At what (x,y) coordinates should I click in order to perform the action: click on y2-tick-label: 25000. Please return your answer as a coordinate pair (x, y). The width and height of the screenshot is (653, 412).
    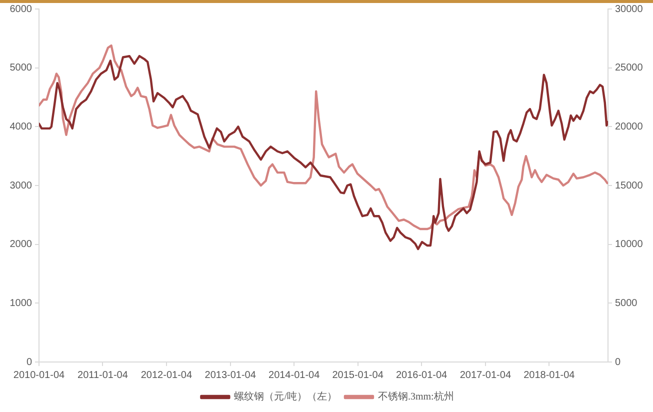
    Looking at the image, I should click on (629, 68).